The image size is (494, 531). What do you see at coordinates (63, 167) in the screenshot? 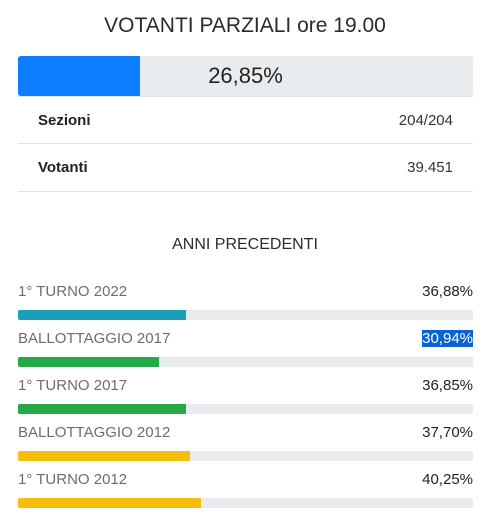
I see `stat-label: Votanti` at bounding box center [63, 167].